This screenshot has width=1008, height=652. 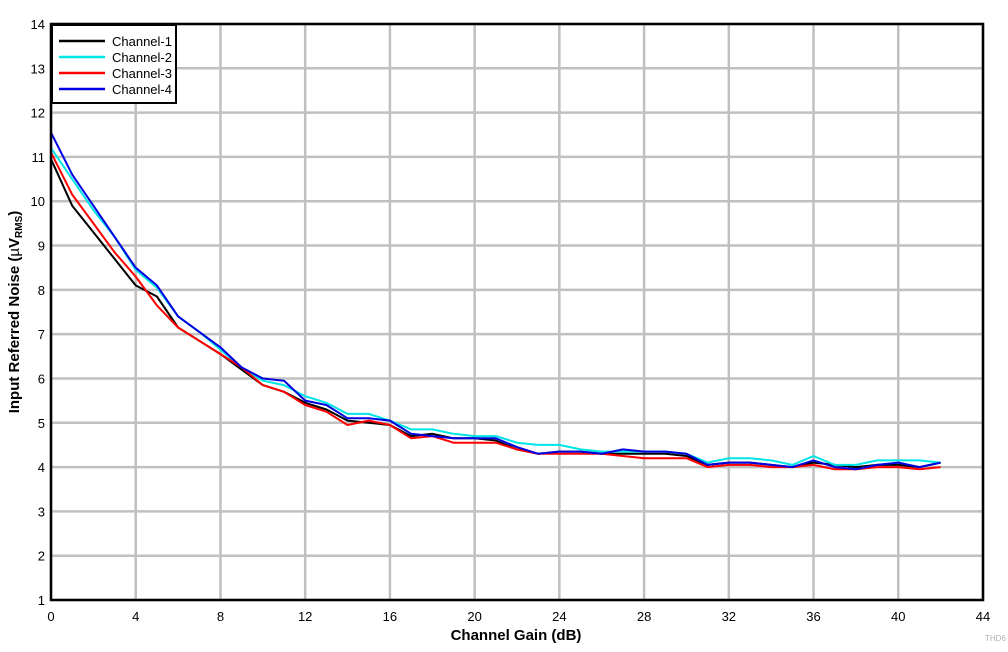 I want to click on watermark: THD6, so click(x=995, y=638).